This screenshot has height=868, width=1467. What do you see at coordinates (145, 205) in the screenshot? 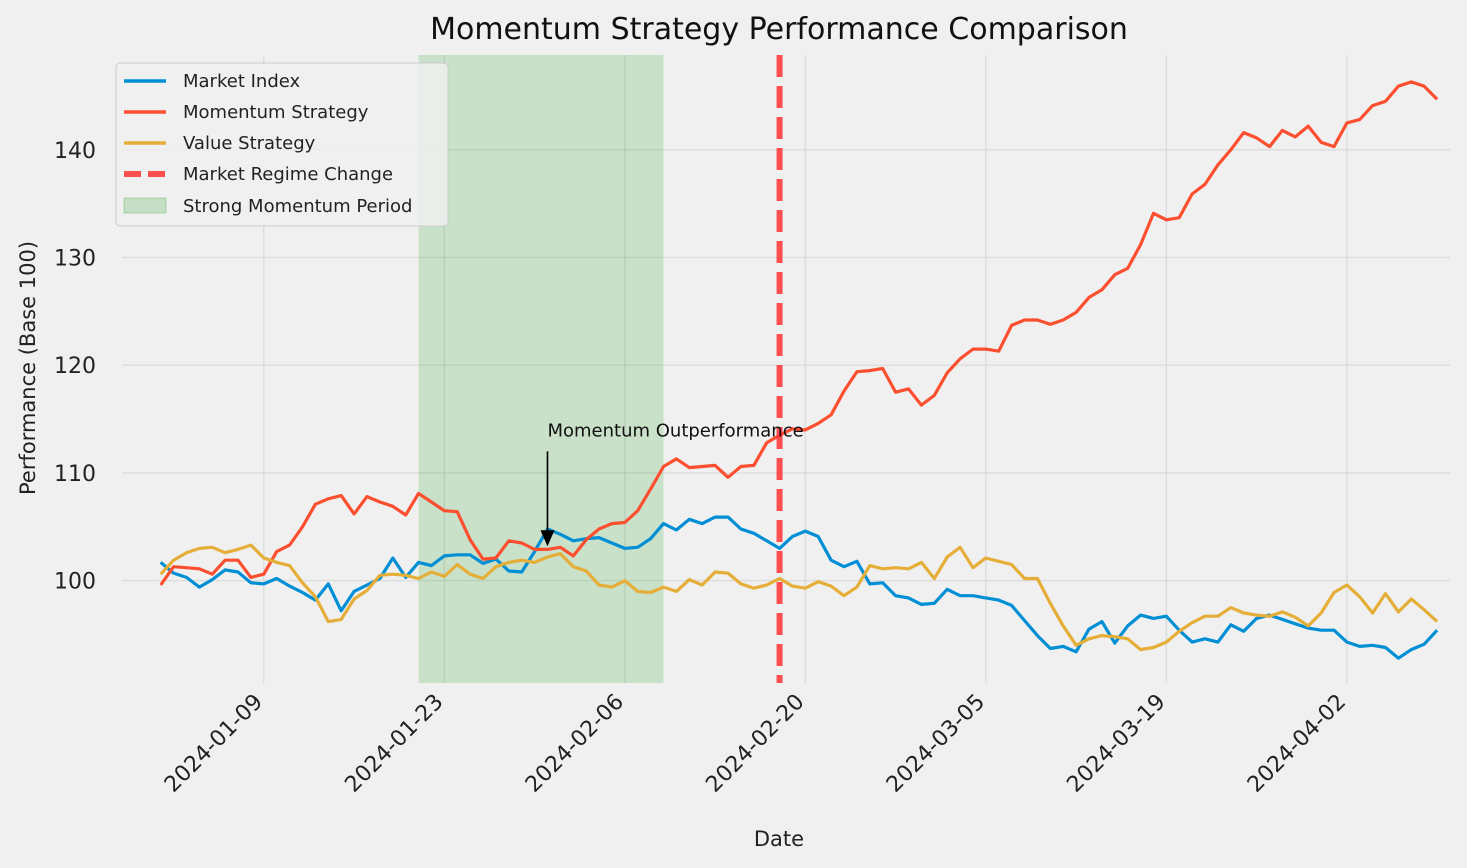
I see `legend-swatch-momentum-period` at bounding box center [145, 205].